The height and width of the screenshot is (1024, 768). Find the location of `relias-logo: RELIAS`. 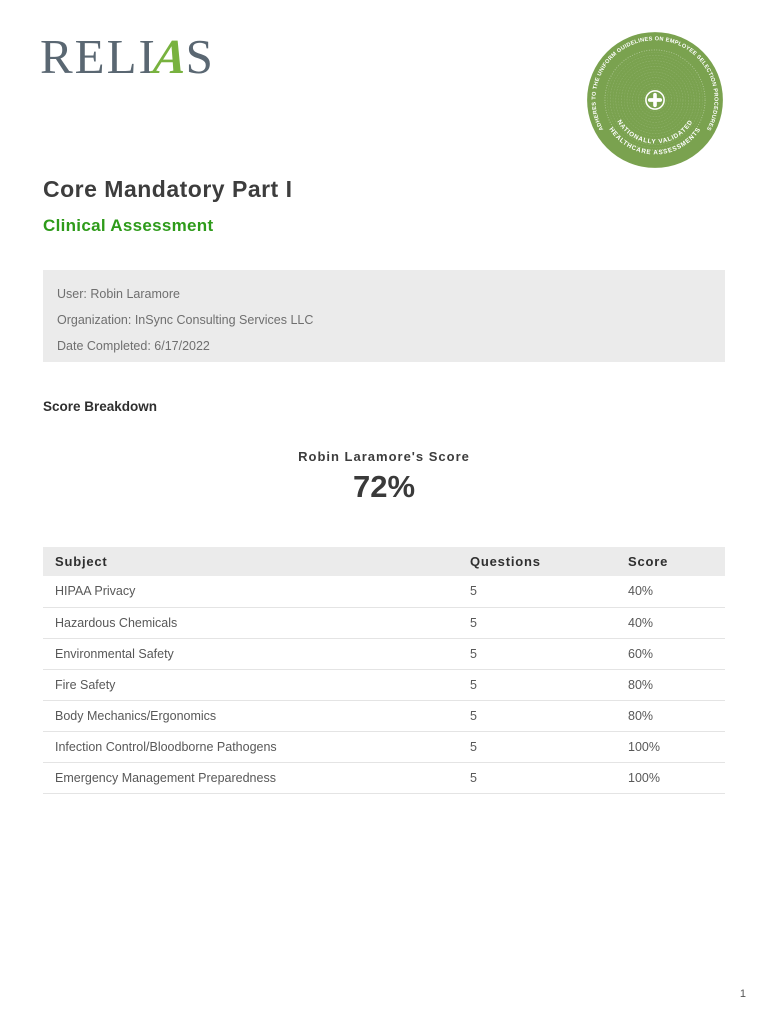

relias-logo: RELIAS is located at coordinates (127, 56).